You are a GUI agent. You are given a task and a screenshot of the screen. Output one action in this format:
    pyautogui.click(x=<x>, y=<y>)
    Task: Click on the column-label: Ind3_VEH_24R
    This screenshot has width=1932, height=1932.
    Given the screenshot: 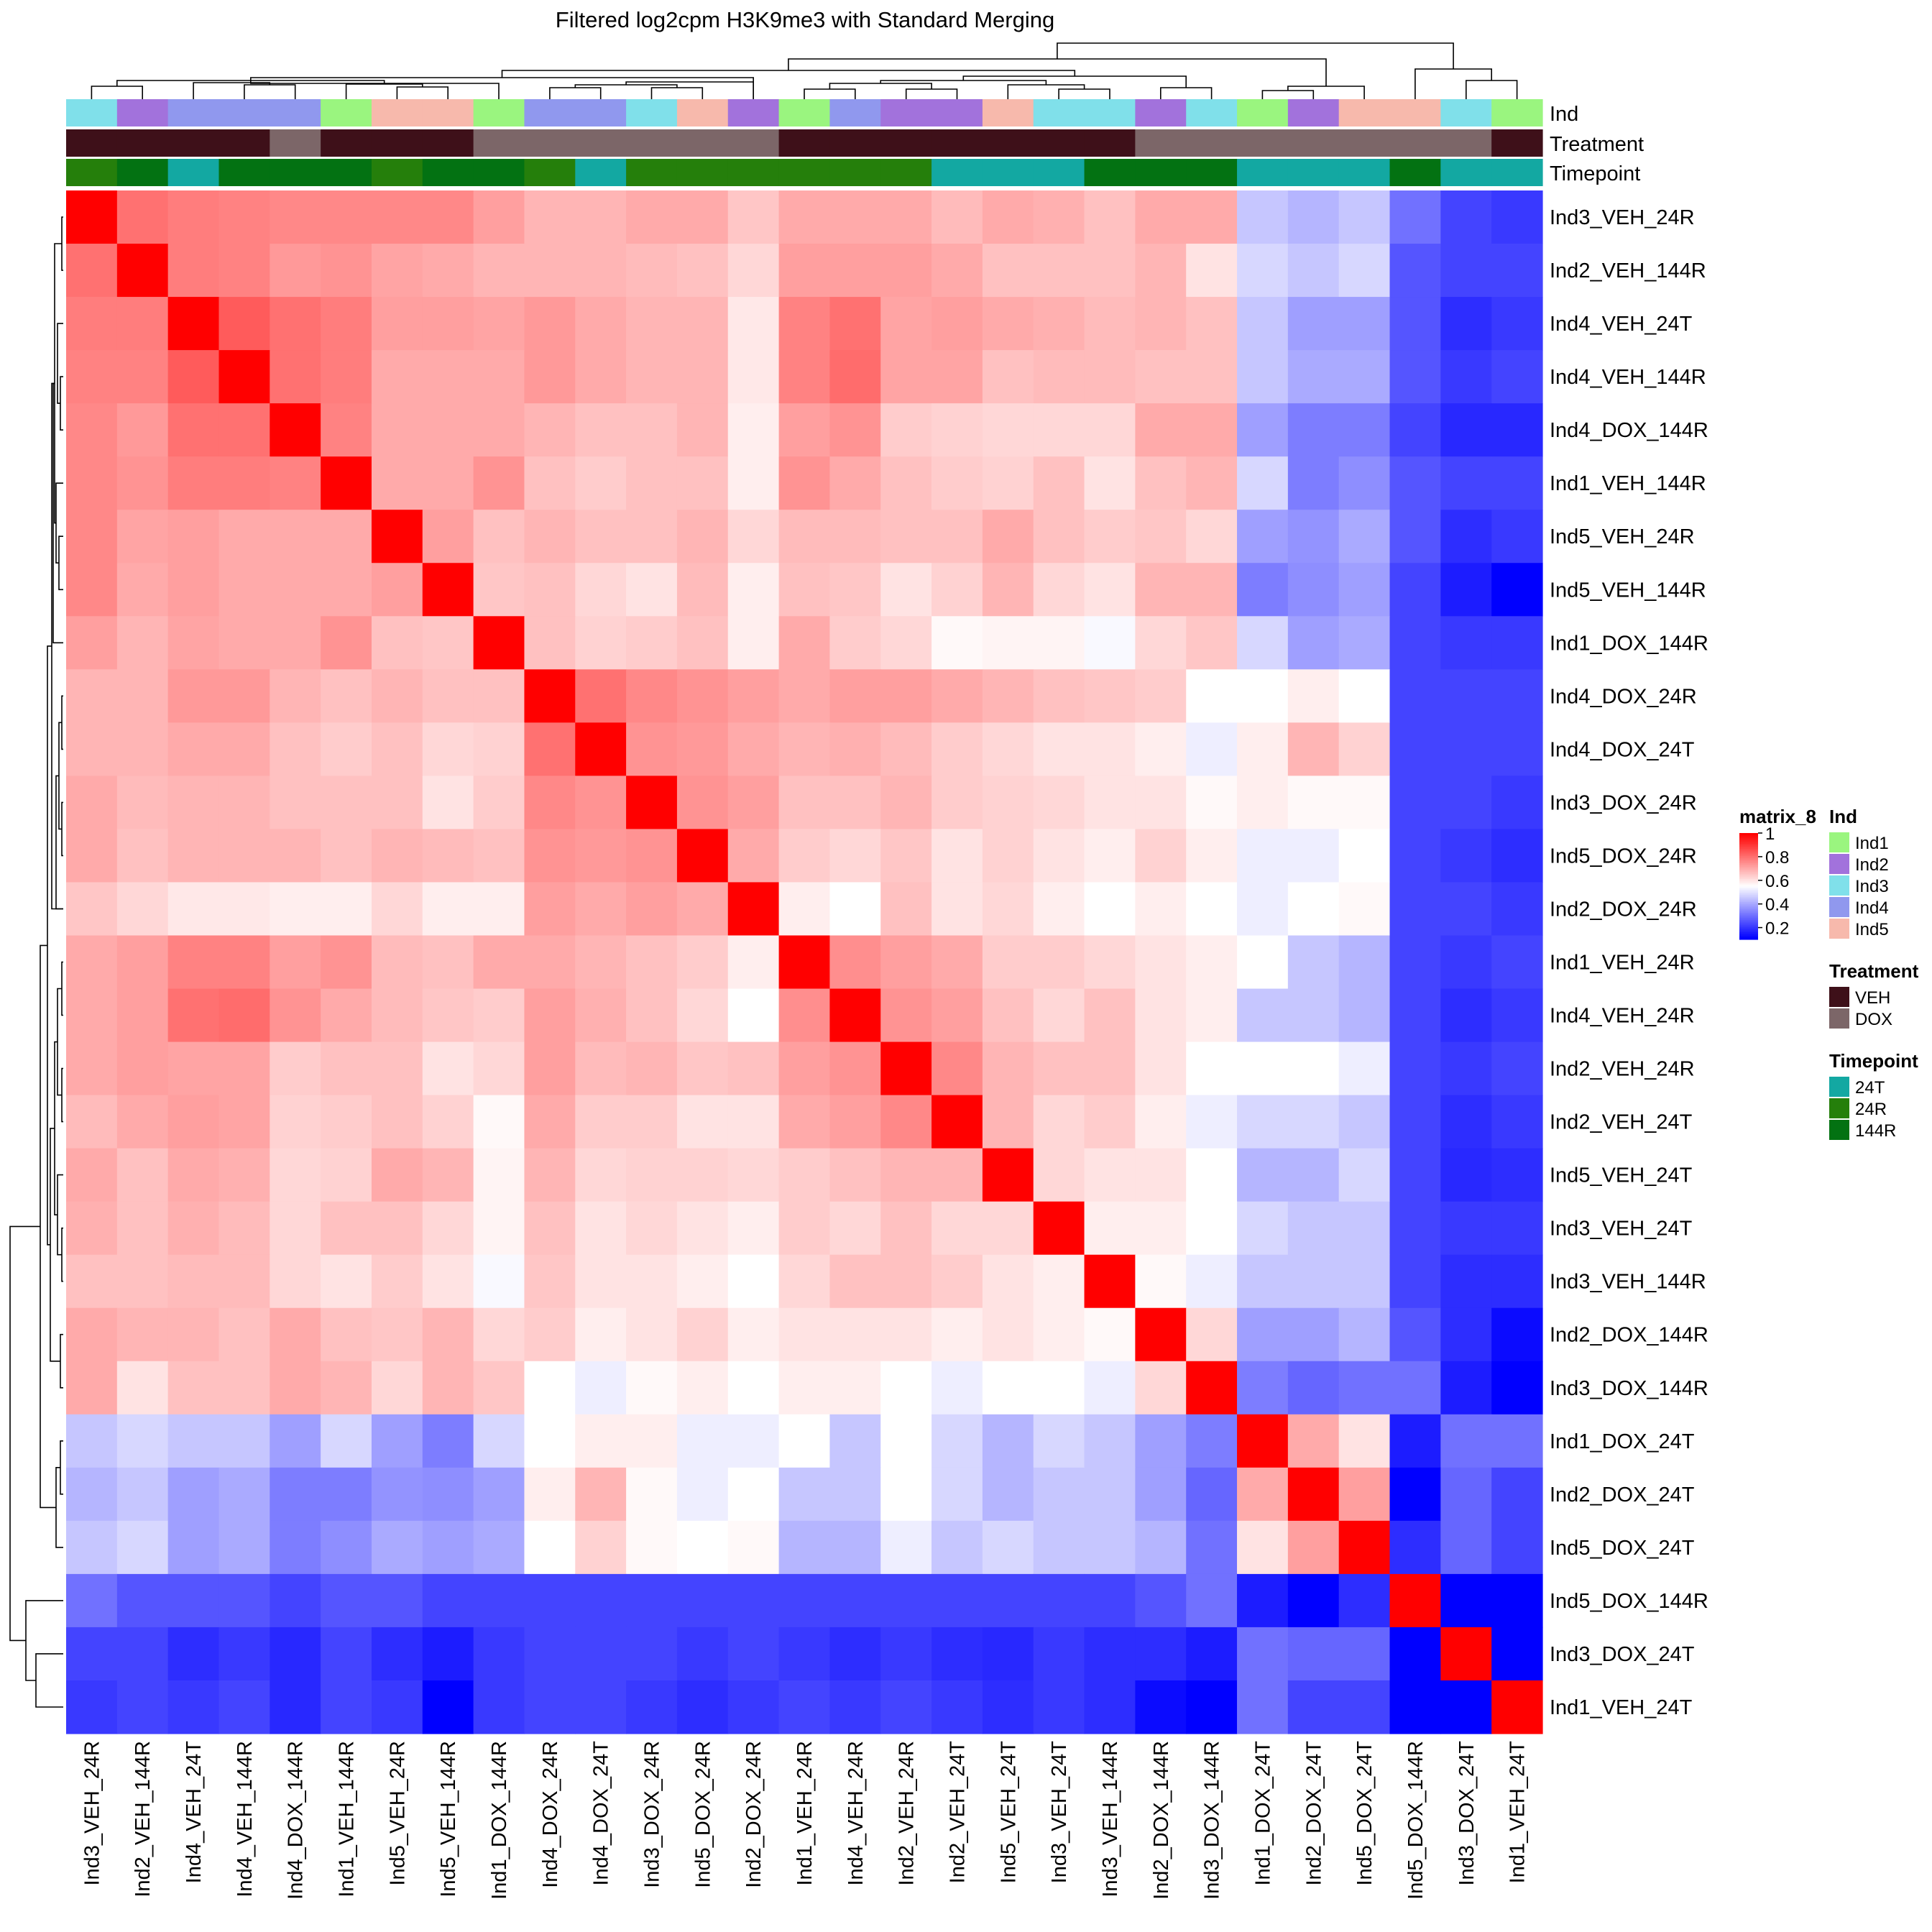 What is the action you would take?
    pyautogui.click(x=92, y=1813)
    